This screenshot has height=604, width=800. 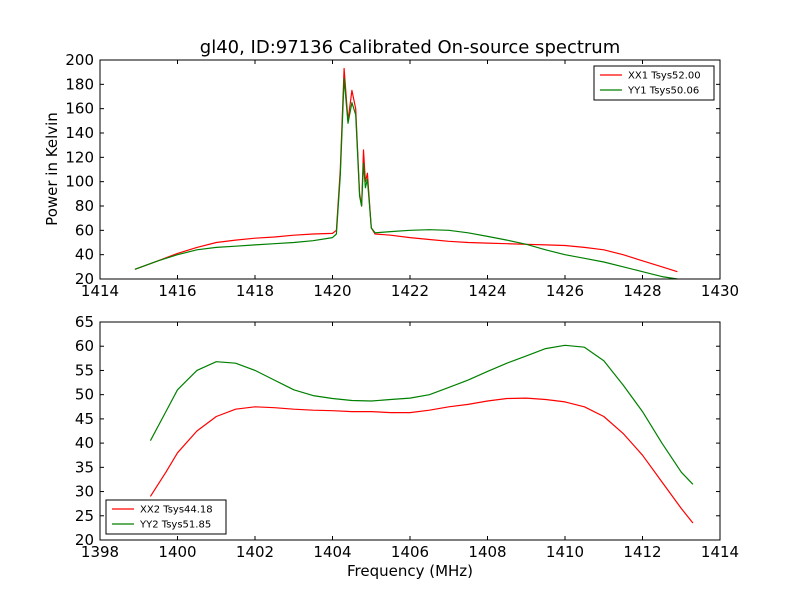 I want to click on top-y-tick-label: 100, so click(x=79, y=182).